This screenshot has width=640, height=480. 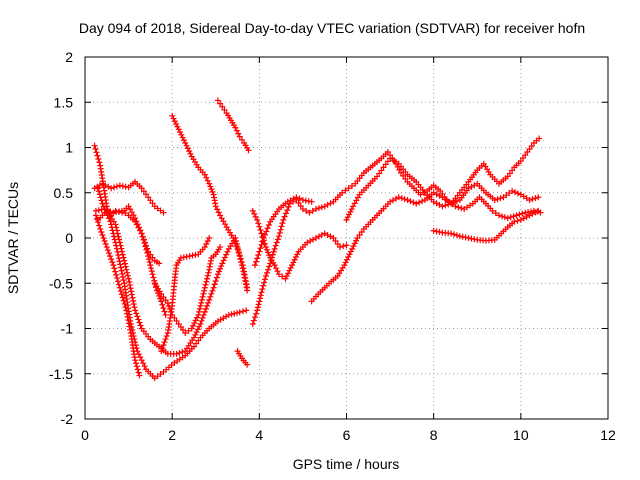 What do you see at coordinates (346, 464) in the screenshot?
I see `x-axis-label: GPS time / hours` at bounding box center [346, 464].